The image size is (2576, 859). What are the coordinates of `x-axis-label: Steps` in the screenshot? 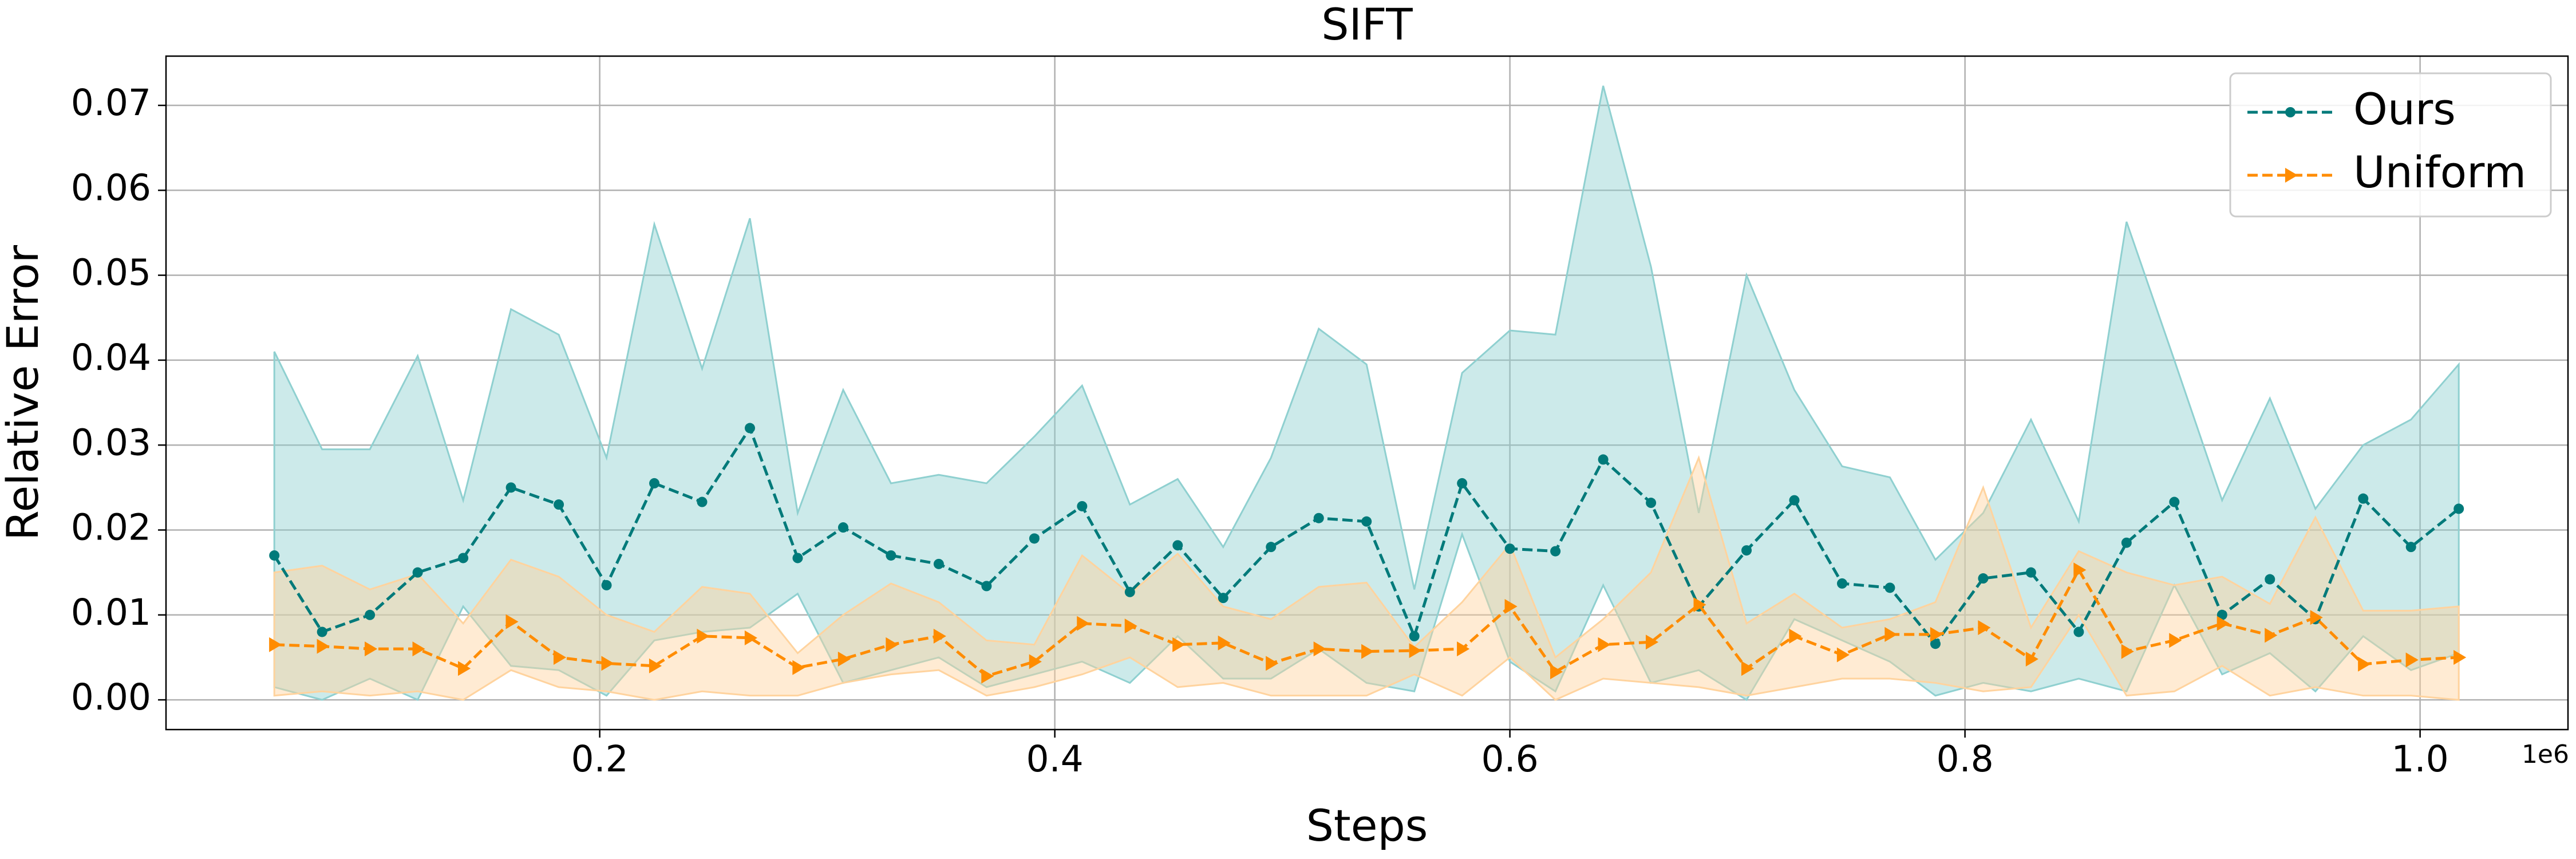 It's located at (1367, 825).